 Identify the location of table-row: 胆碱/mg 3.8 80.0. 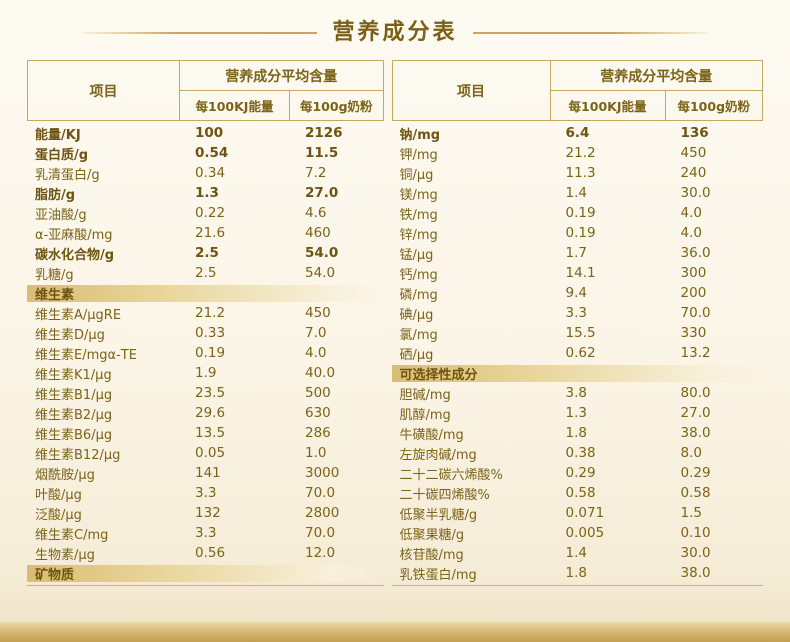
(577, 393).